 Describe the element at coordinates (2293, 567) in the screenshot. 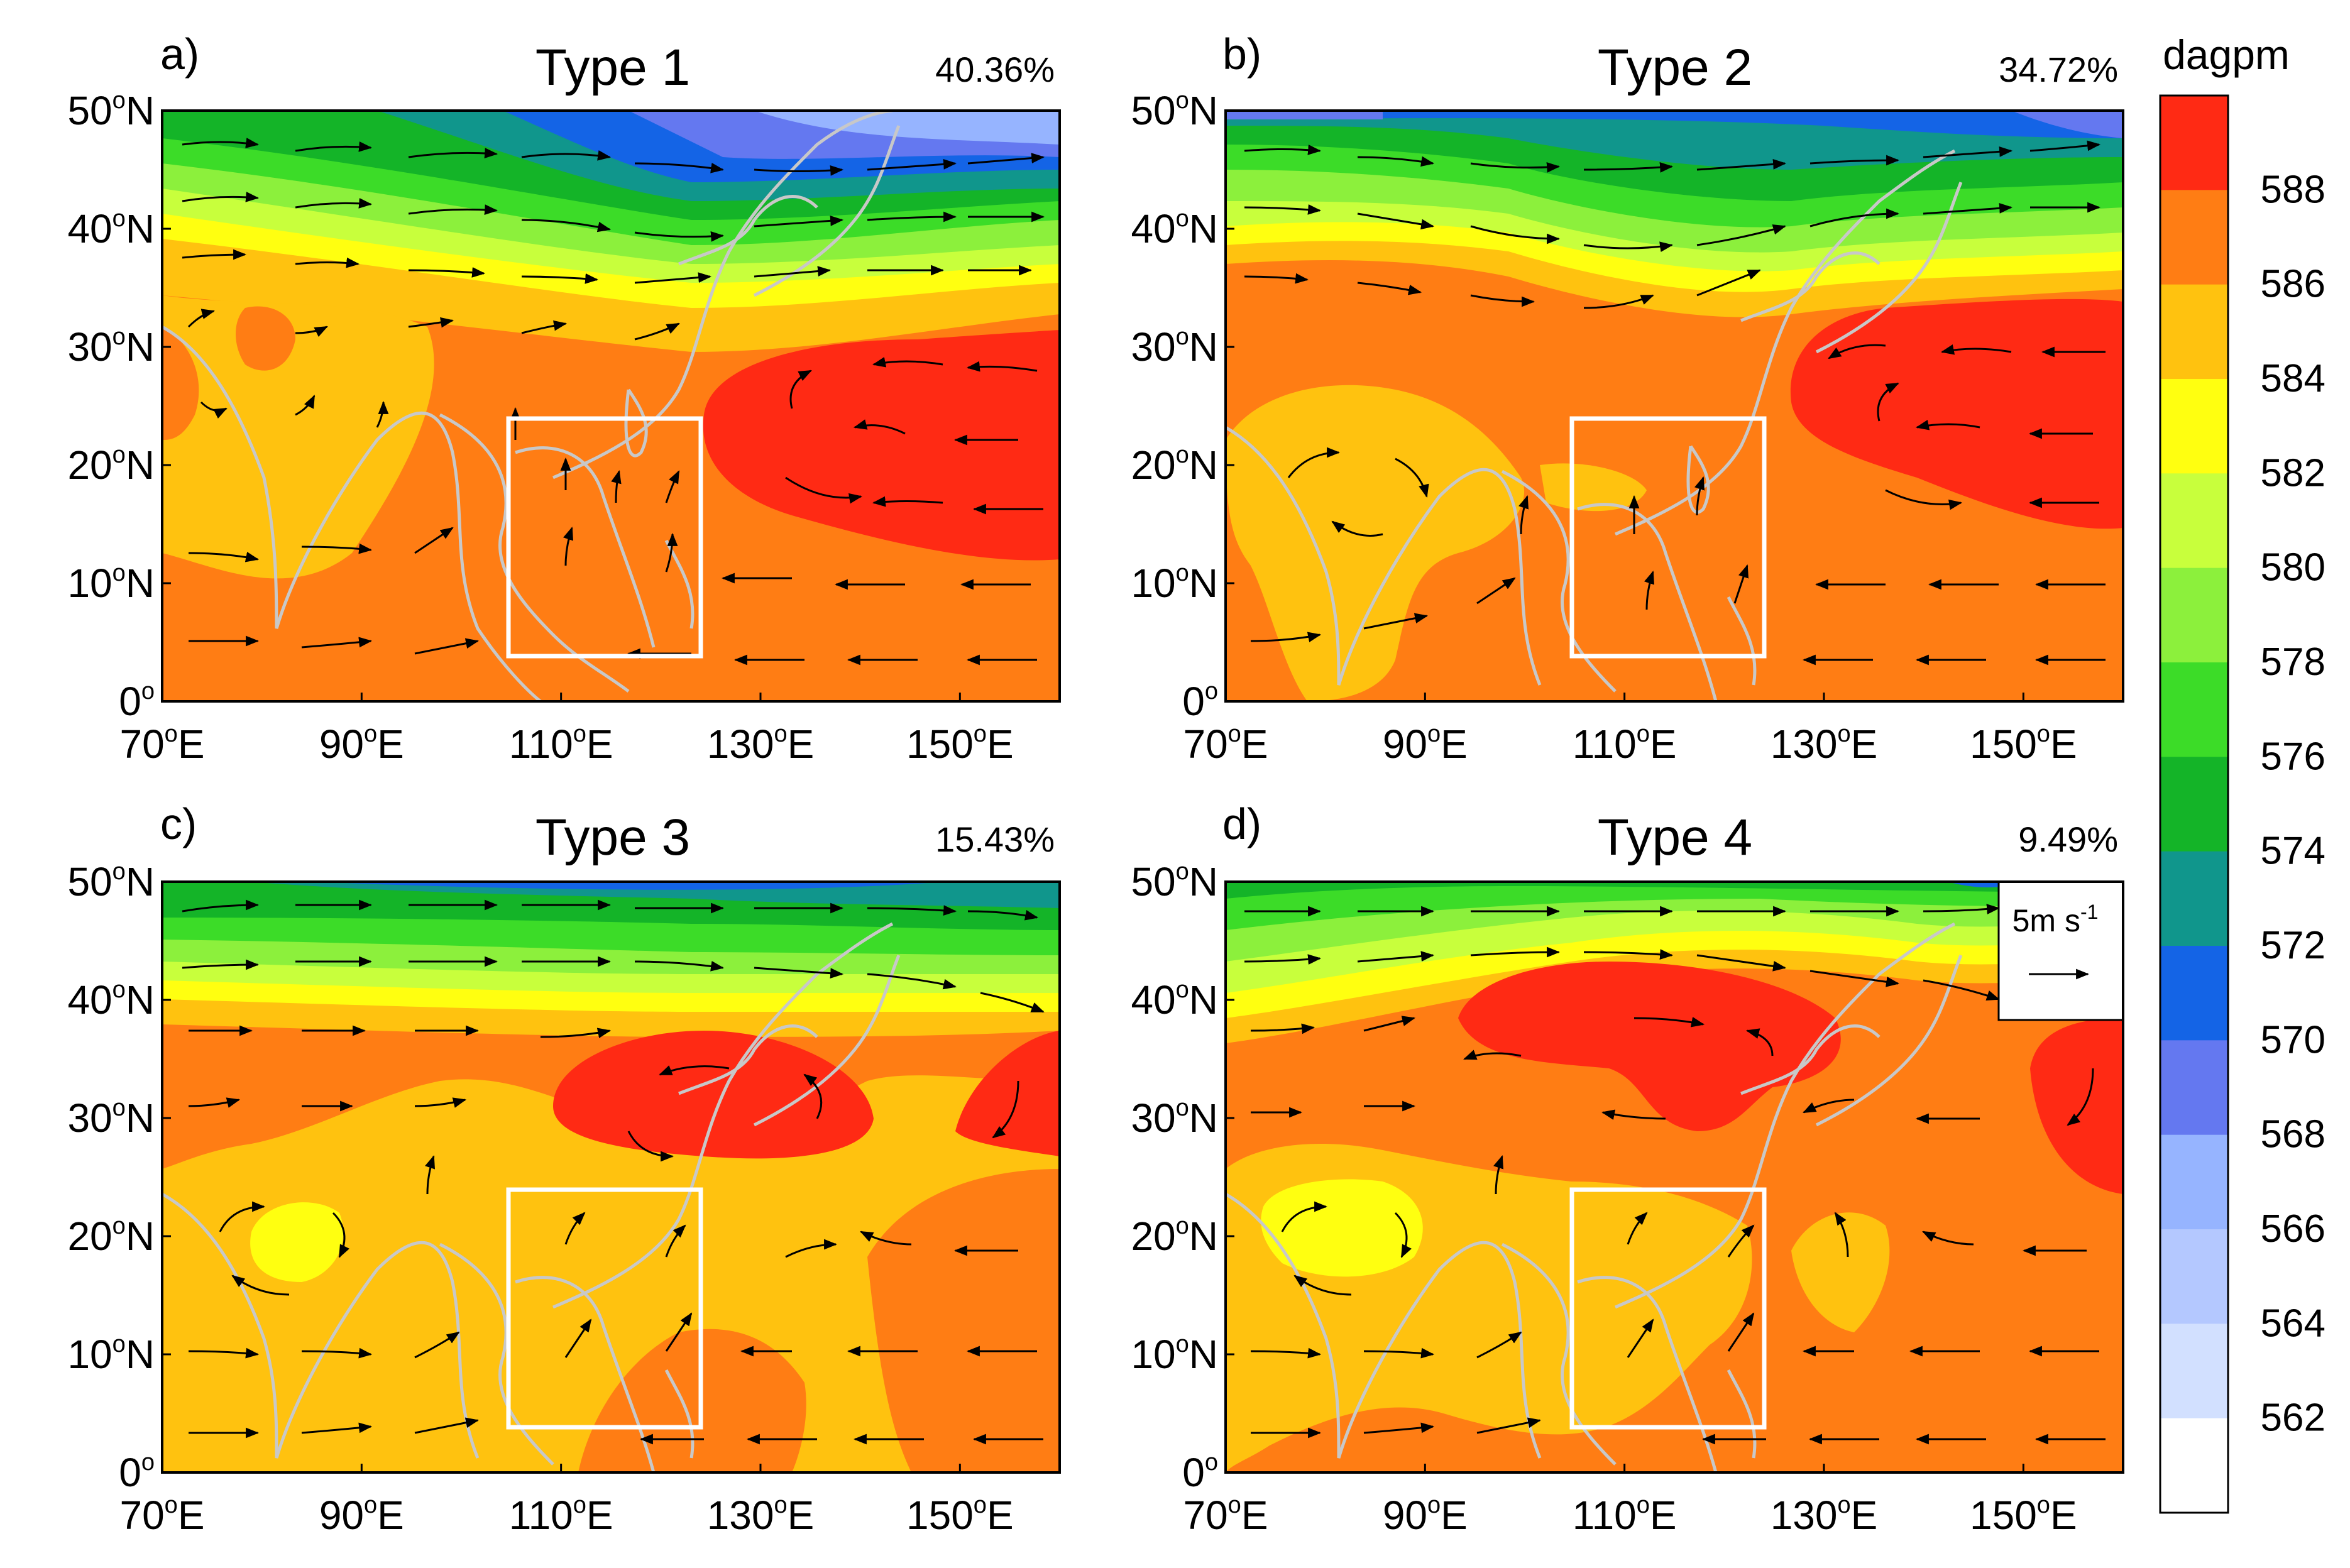

I see `colorbar-level-label: 580` at that location.